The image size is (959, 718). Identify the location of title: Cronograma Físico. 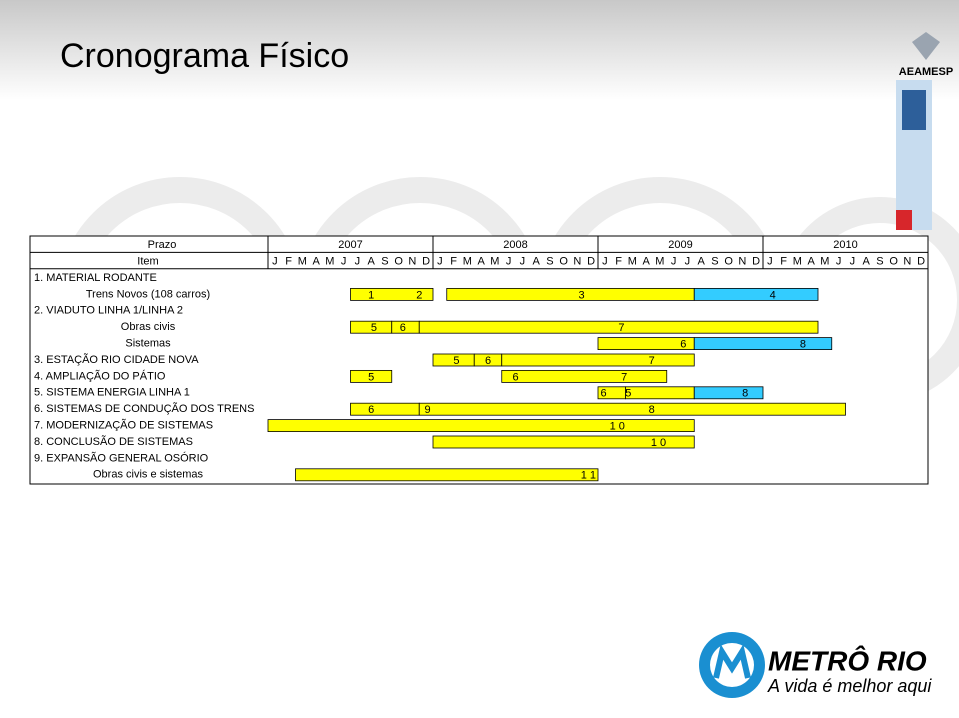
(204, 56).